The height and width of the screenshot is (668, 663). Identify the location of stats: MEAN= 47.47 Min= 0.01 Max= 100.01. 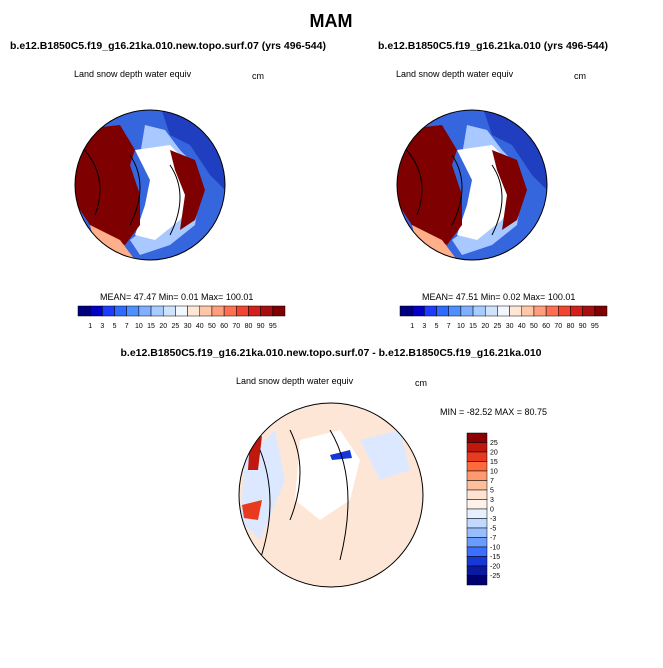
(176, 297).